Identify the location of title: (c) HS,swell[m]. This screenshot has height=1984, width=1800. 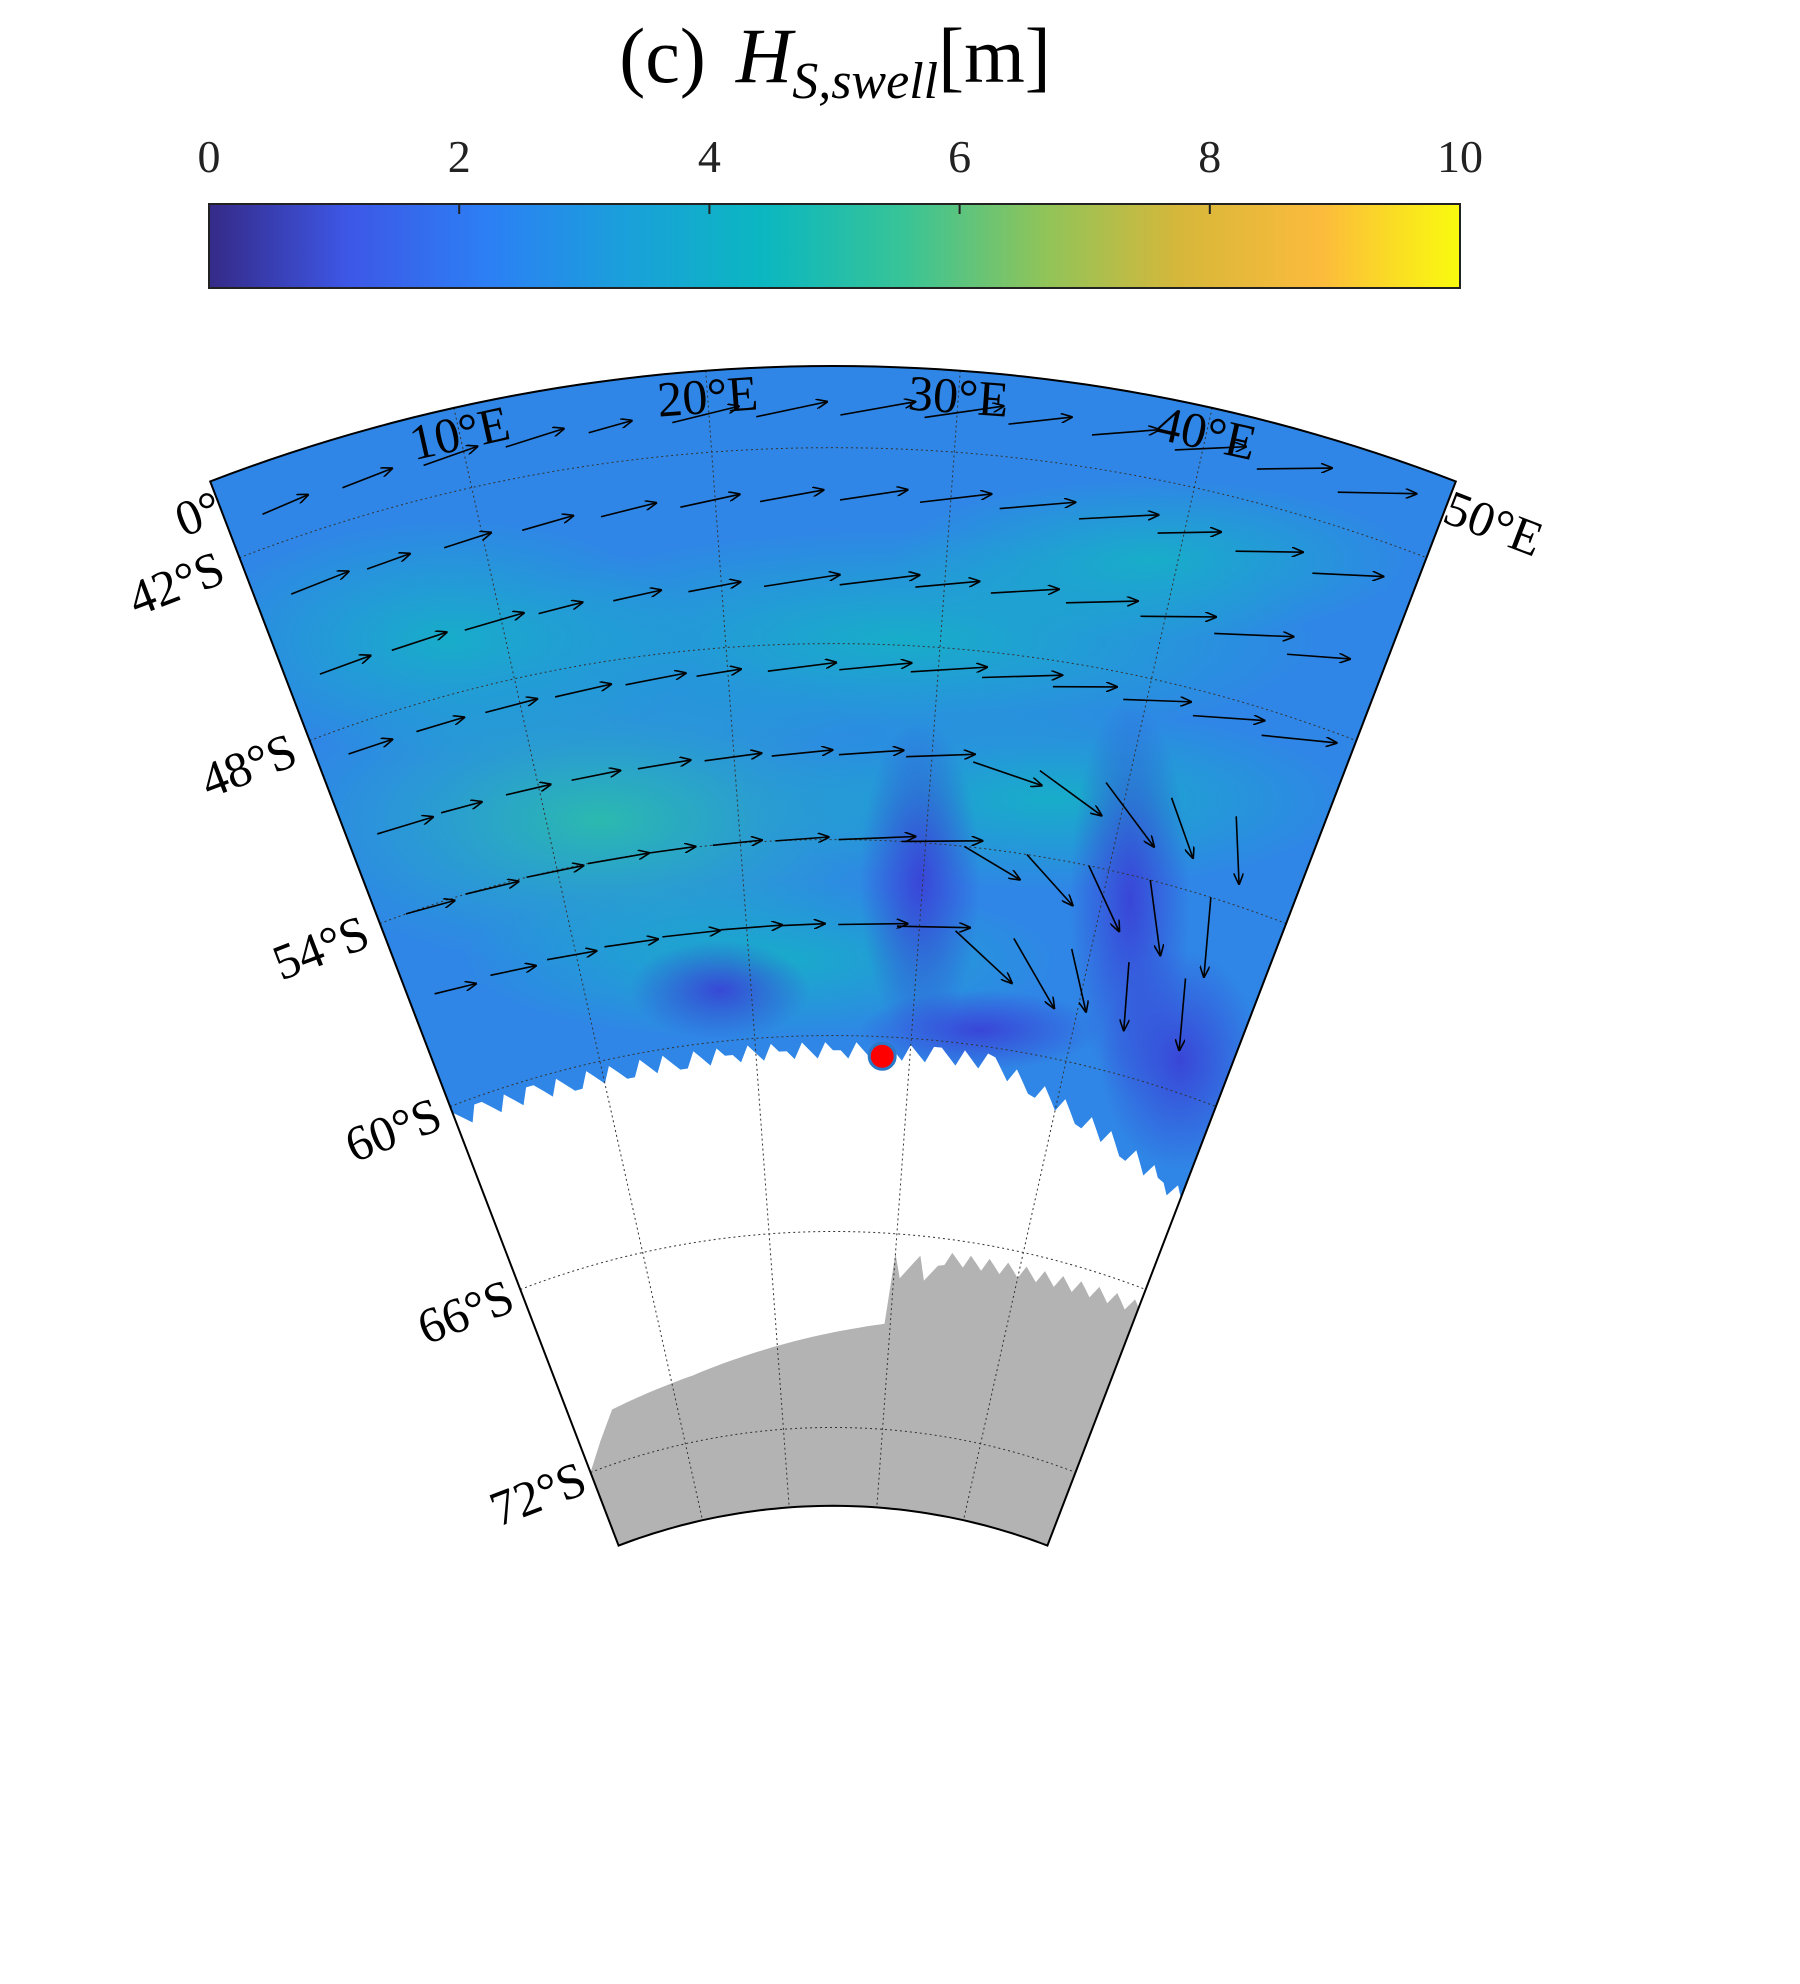
(834, 61).